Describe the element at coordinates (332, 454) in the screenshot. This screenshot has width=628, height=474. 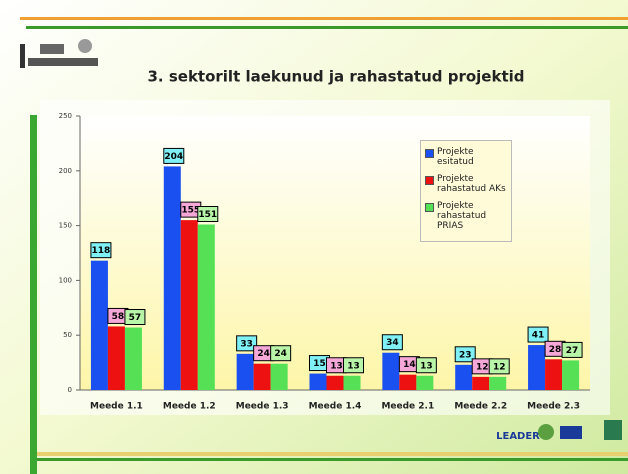
I see `bottom-rule` at that location.